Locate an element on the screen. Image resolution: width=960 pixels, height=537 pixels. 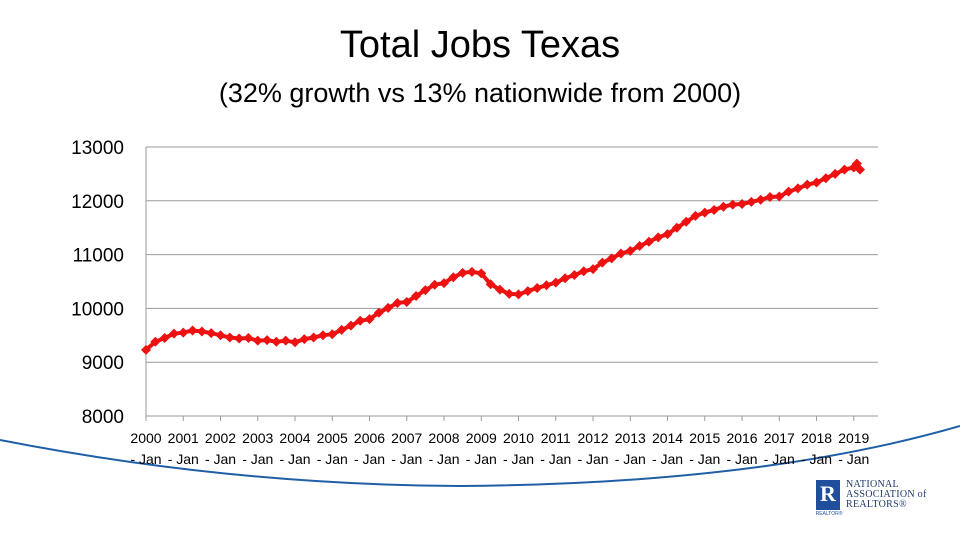
x-tick-year: 2002 is located at coordinates (220, 438).